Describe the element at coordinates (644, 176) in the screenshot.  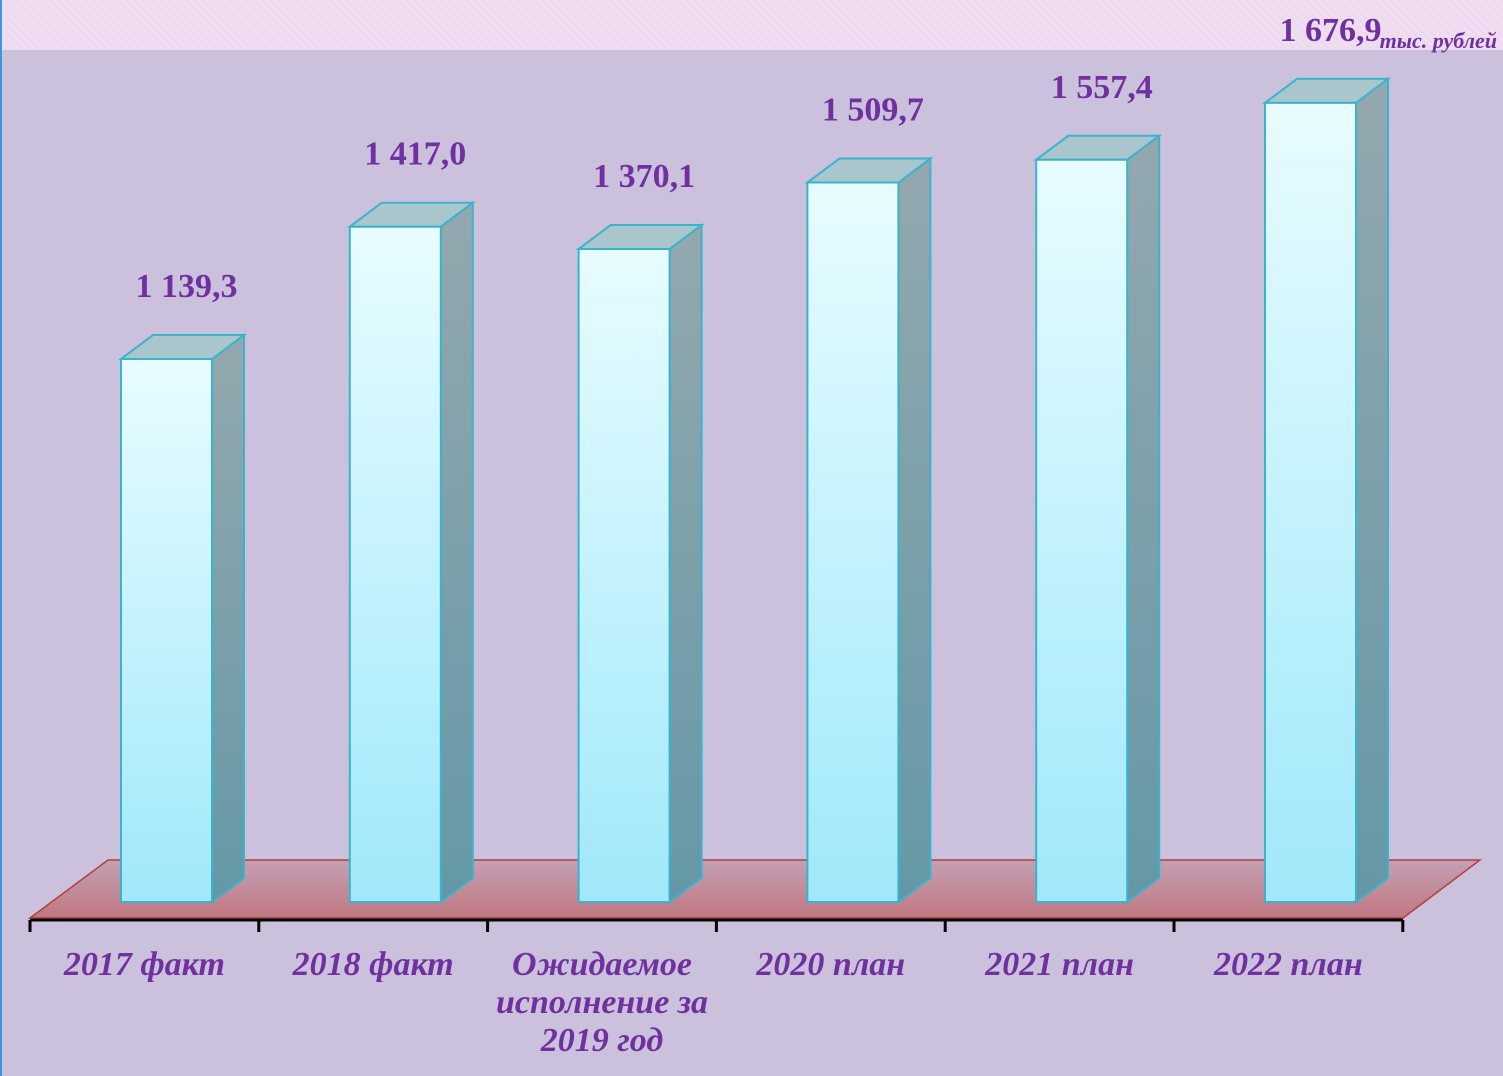
I see `value-label: 1 370,1` at that location.